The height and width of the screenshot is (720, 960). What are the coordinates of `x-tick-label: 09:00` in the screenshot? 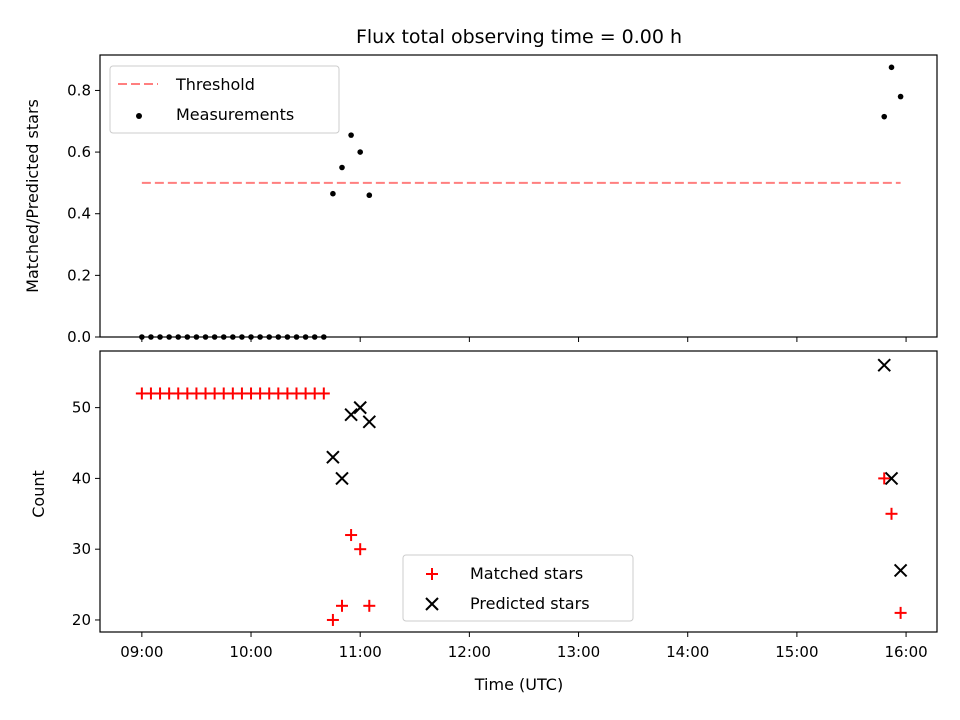 It's located at (141, 652).